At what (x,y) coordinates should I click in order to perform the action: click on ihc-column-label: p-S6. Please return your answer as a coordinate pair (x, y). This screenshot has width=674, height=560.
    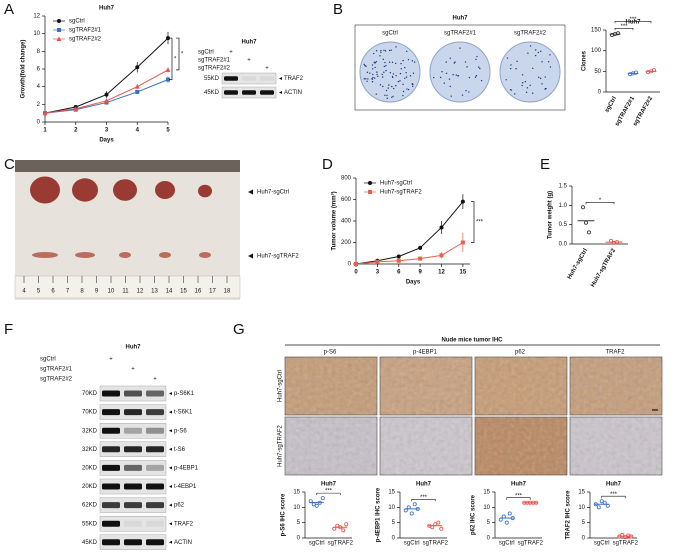
    Looking at the image, I should click on (330, 353).